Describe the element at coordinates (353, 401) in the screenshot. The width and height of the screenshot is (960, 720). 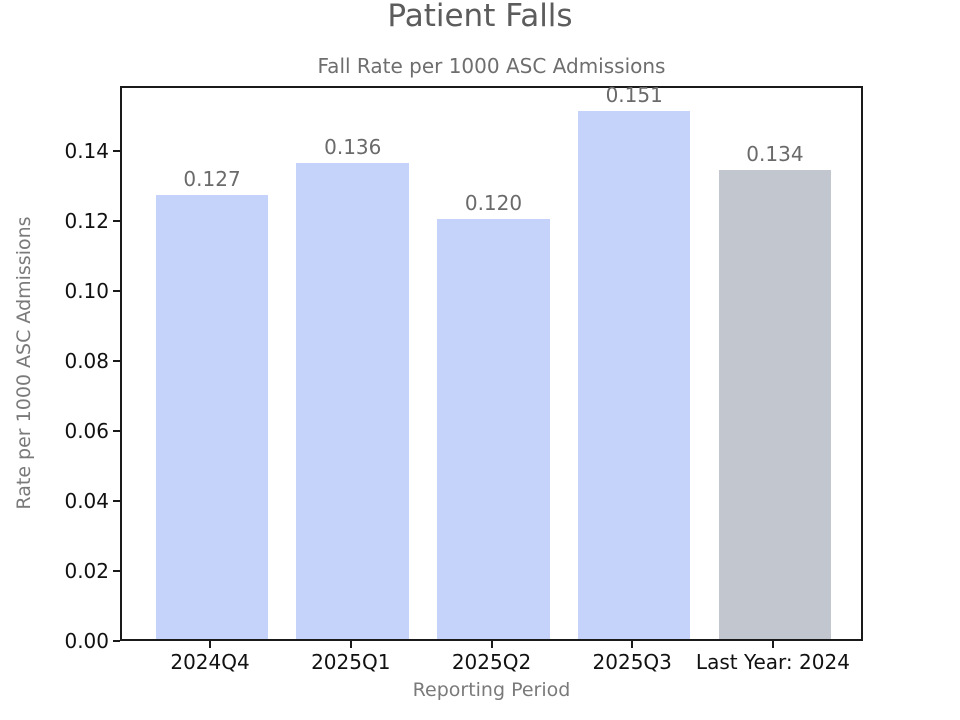
I see `bar-2025q1` at that location.